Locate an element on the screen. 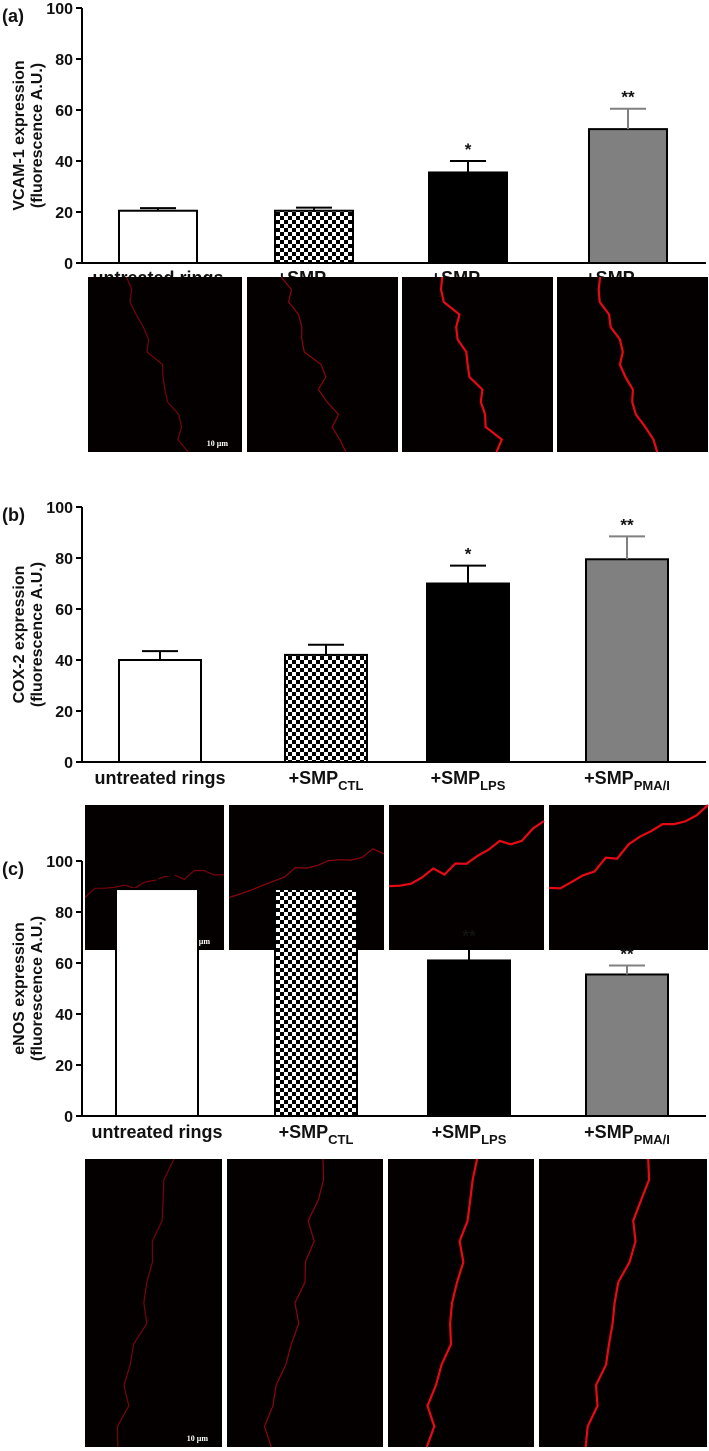 The height and width of the screenshot is (1451, 709). y-axis-label: VCAM-1 expression is located at coordinates (19, 135).